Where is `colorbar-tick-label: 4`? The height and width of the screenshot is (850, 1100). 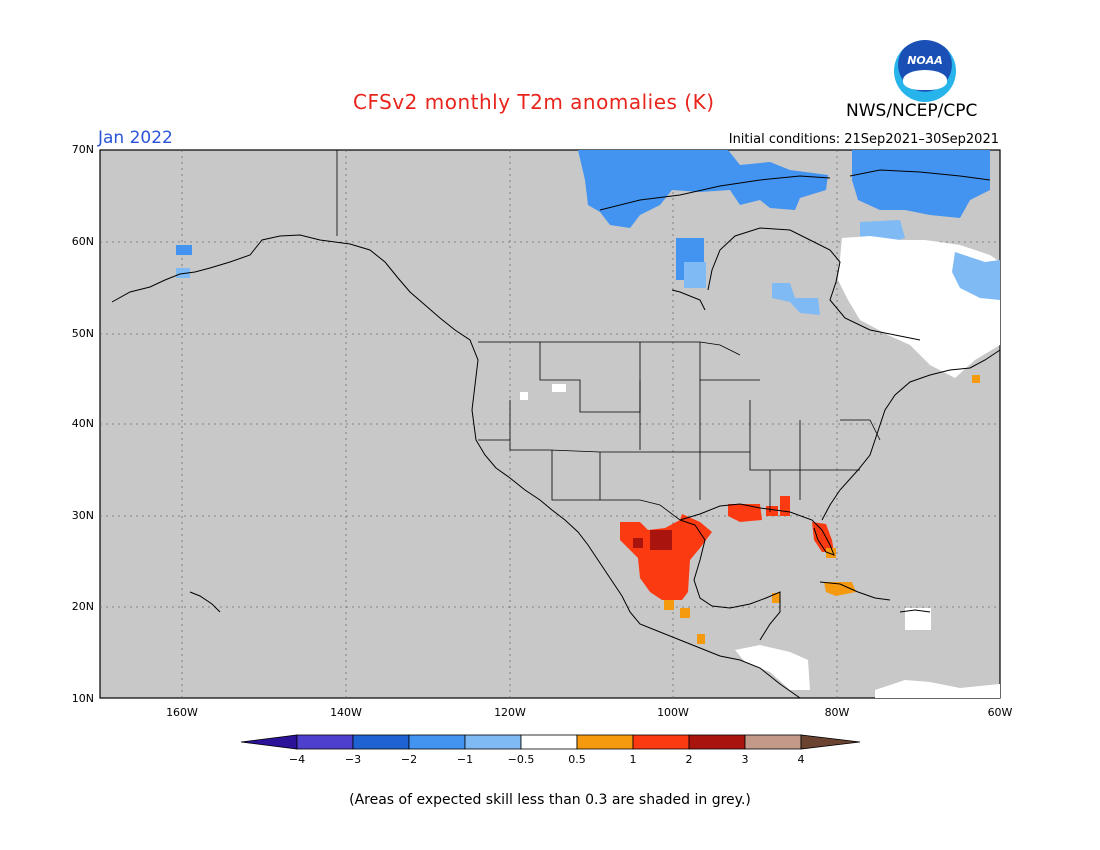
colorbar-tick-label: 4 is located at coordinates (801, 759).